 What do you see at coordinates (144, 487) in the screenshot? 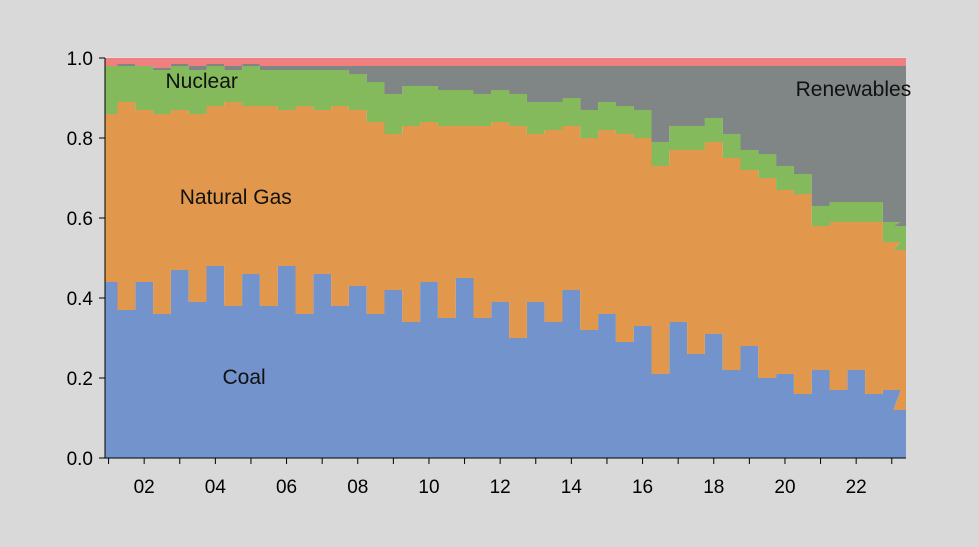
I see `x-tick-label: 02` at bounding box center [144, 487].